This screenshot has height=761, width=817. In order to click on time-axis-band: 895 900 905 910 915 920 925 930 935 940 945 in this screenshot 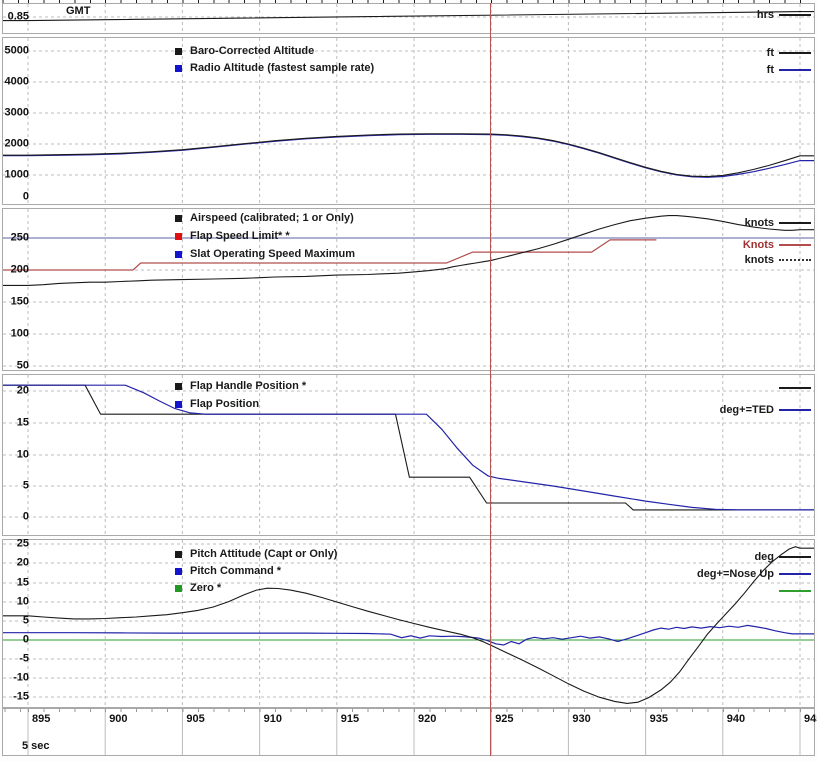, I will do `click(409, 732)`.